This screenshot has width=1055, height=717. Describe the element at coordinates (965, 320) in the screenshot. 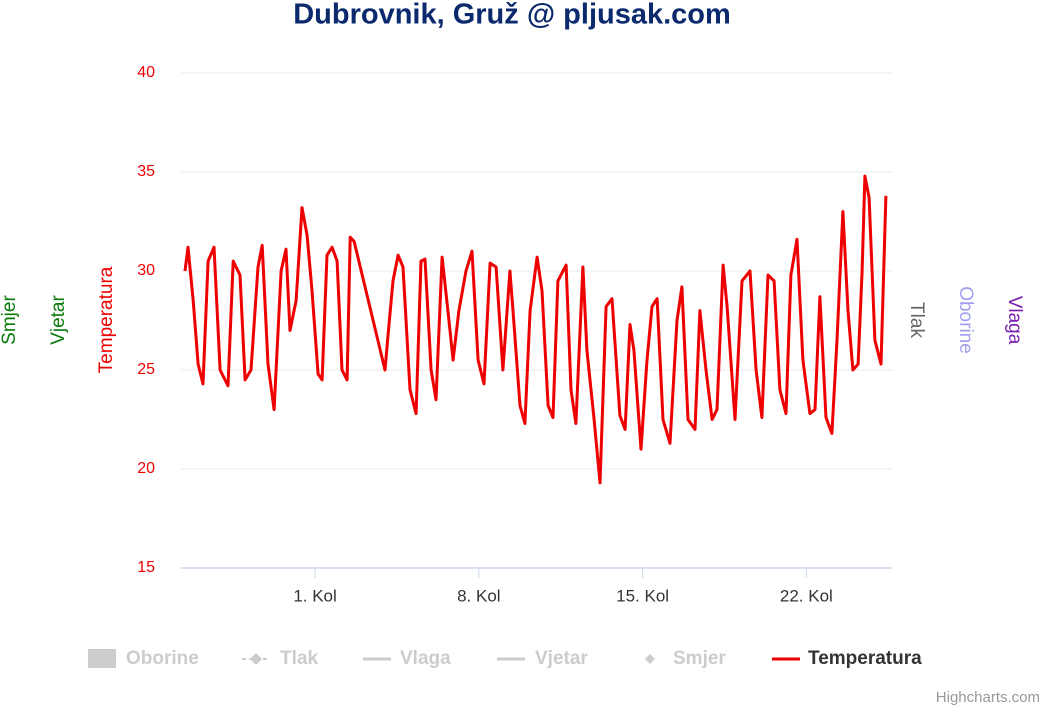

I see `axis-title: Oborine` at that location.